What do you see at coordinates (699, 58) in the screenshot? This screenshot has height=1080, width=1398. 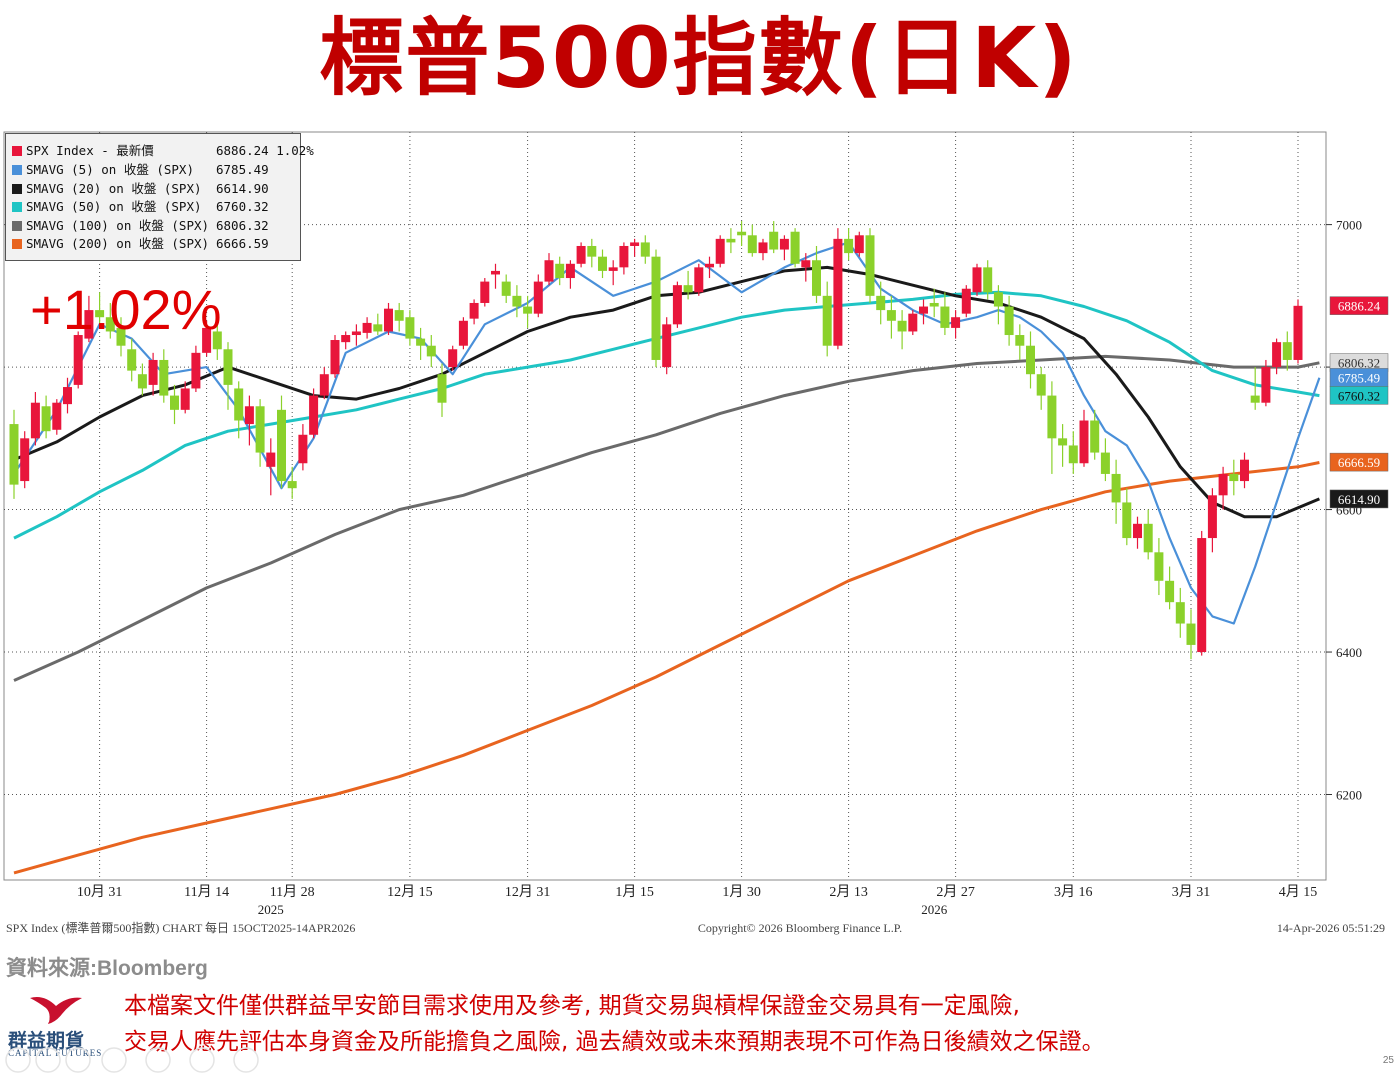 I see `page-title: 標普500指數(日K)` at bounding box center [699, 58].